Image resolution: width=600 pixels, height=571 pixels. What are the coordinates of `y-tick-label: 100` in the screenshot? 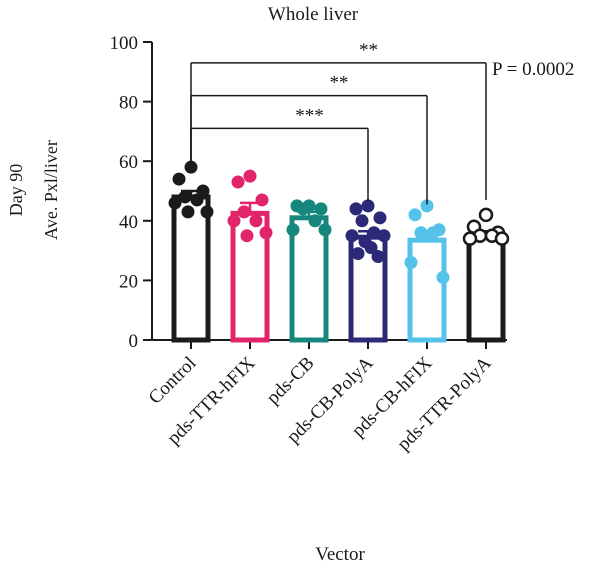 It's located at (124, 43).